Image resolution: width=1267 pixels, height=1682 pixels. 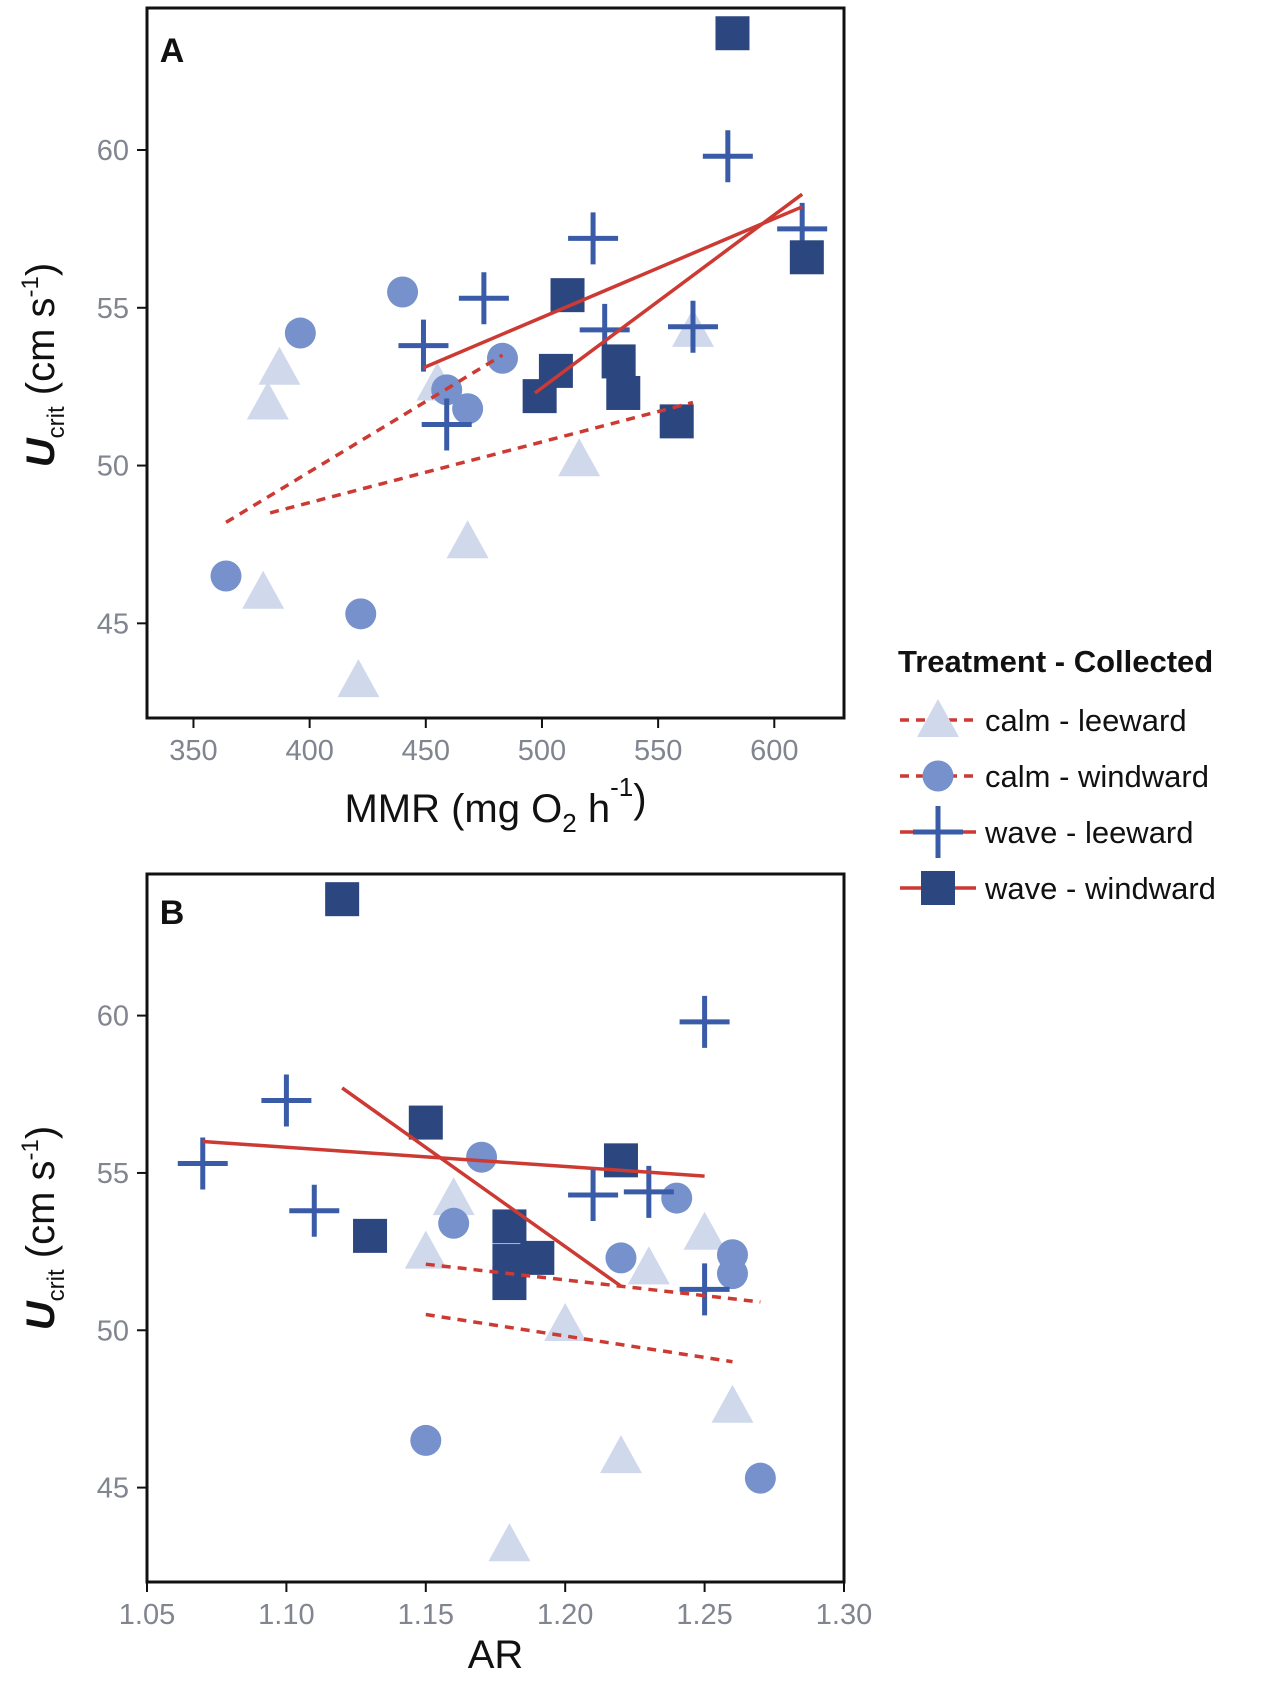 What do you see at coordinates (113, 151) in the screenshot?
I see `panel-a-y-tick-label: 60` at bounding box center [113, 151].